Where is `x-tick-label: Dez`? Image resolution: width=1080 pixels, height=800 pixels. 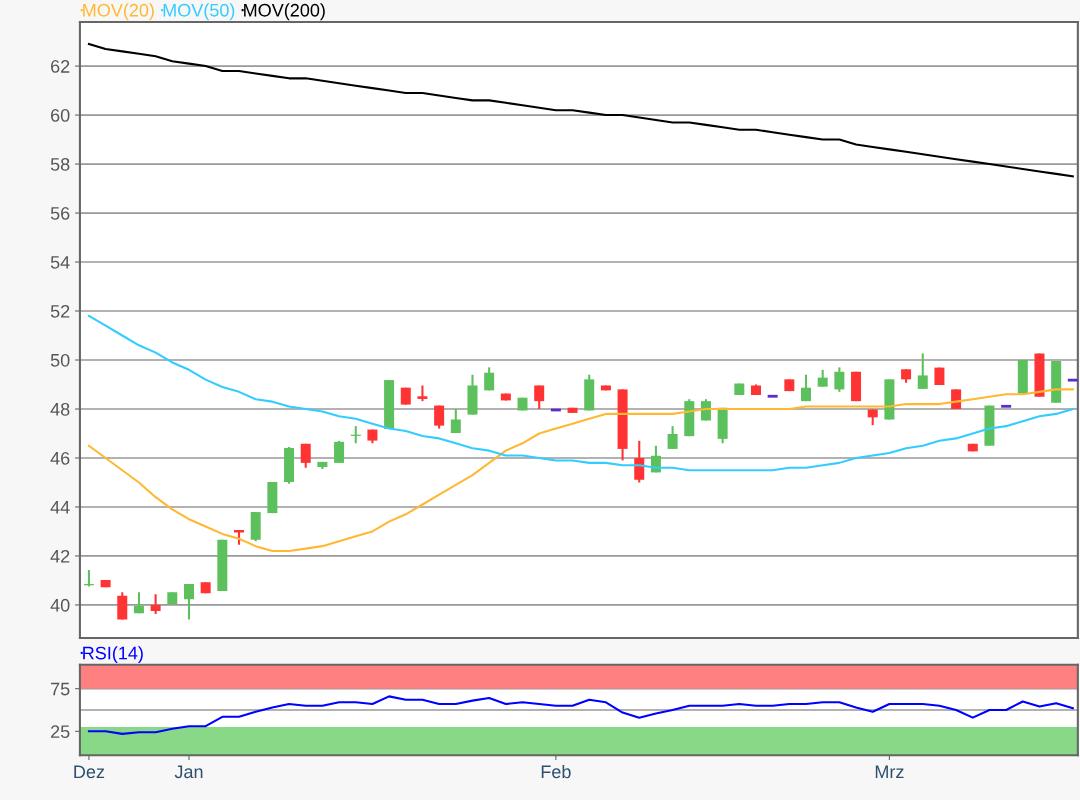 x-tick-label: Dez is located at coordinates (89, 772).